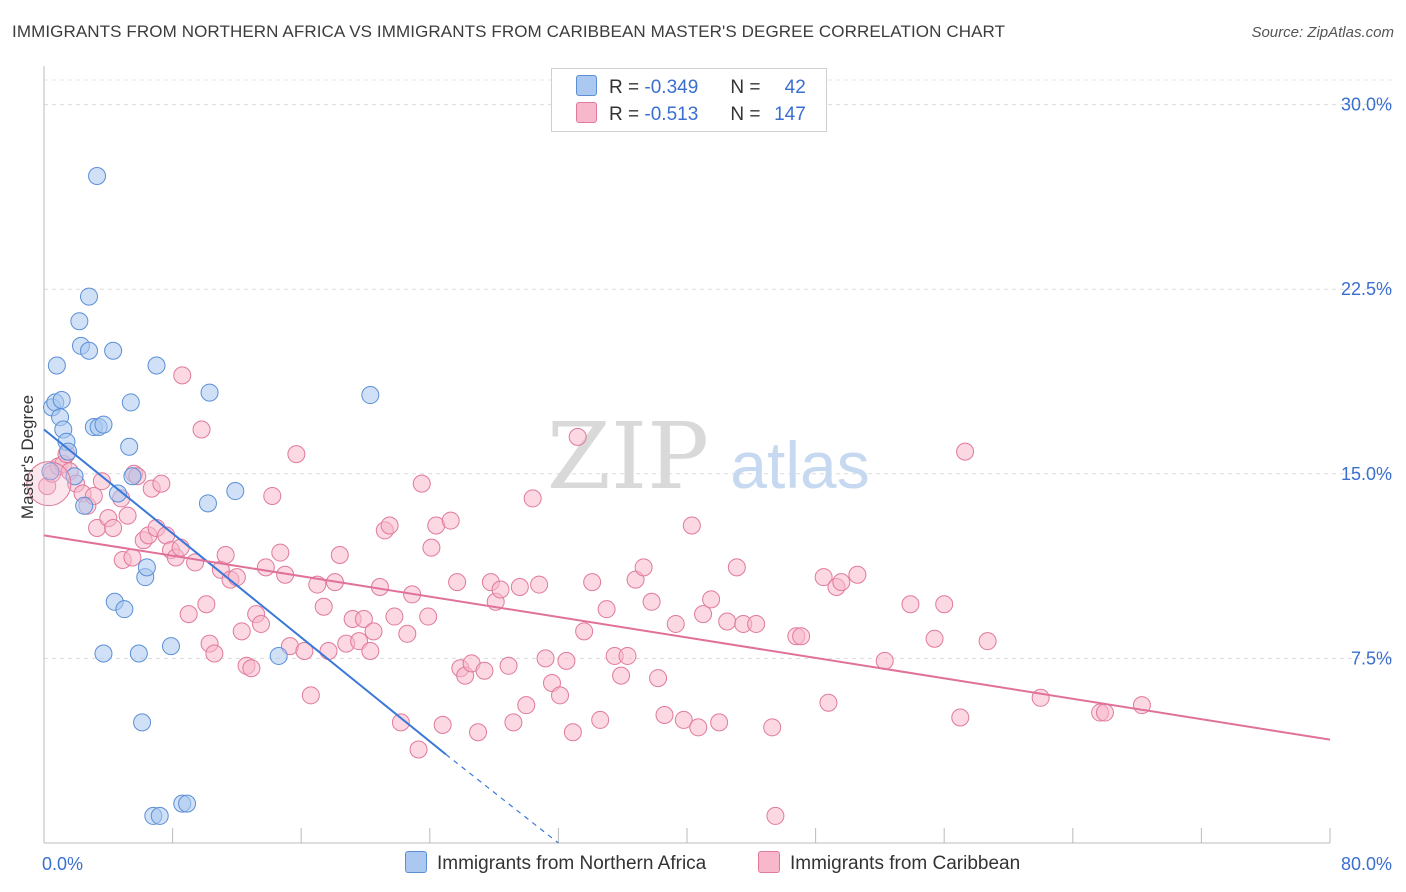 This screenshot has height=892, width=1406. I want to click on n-value-northern-africa: 42, so click(795, 87).